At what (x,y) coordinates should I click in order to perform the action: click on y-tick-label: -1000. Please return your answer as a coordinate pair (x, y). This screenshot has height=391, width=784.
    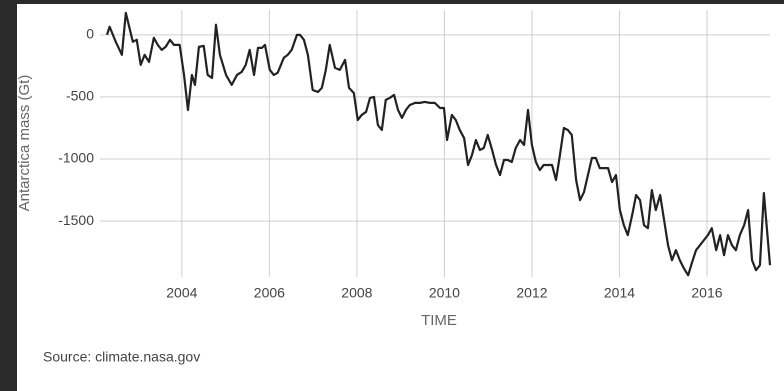
    Looking at the image, I should click on (76, 158).